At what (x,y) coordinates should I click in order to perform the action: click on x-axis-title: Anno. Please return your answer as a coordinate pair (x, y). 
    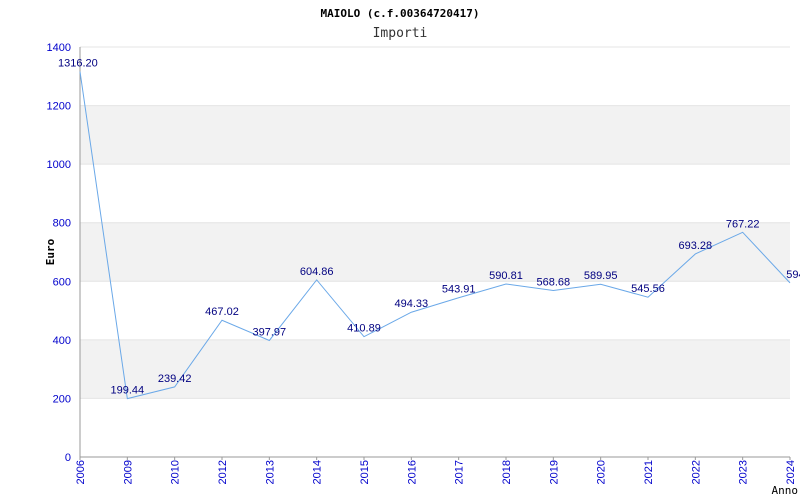
    Looking at the image, I should click on (785, 490).